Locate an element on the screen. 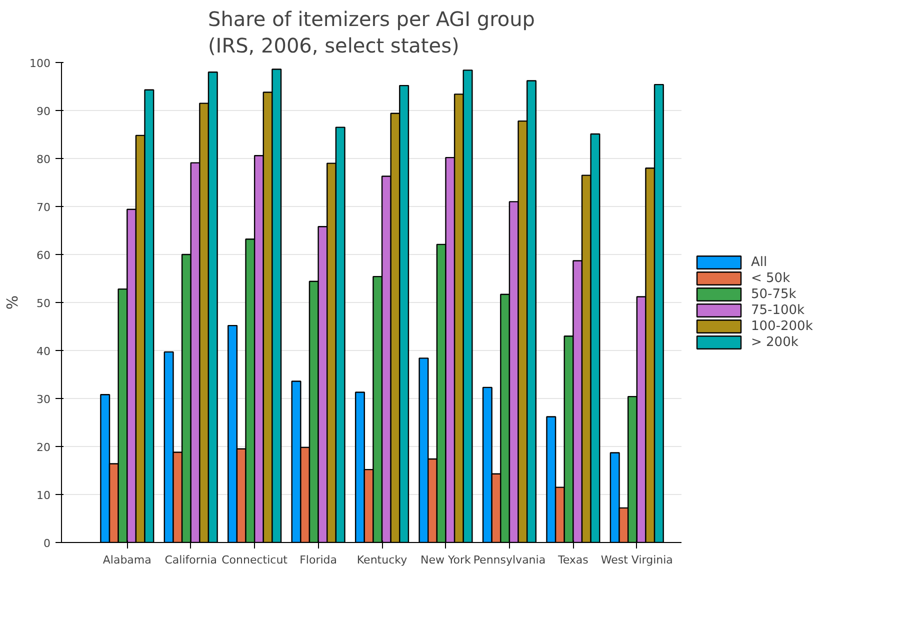  x-tick-label: Texas is located at coordinates (572, 560).